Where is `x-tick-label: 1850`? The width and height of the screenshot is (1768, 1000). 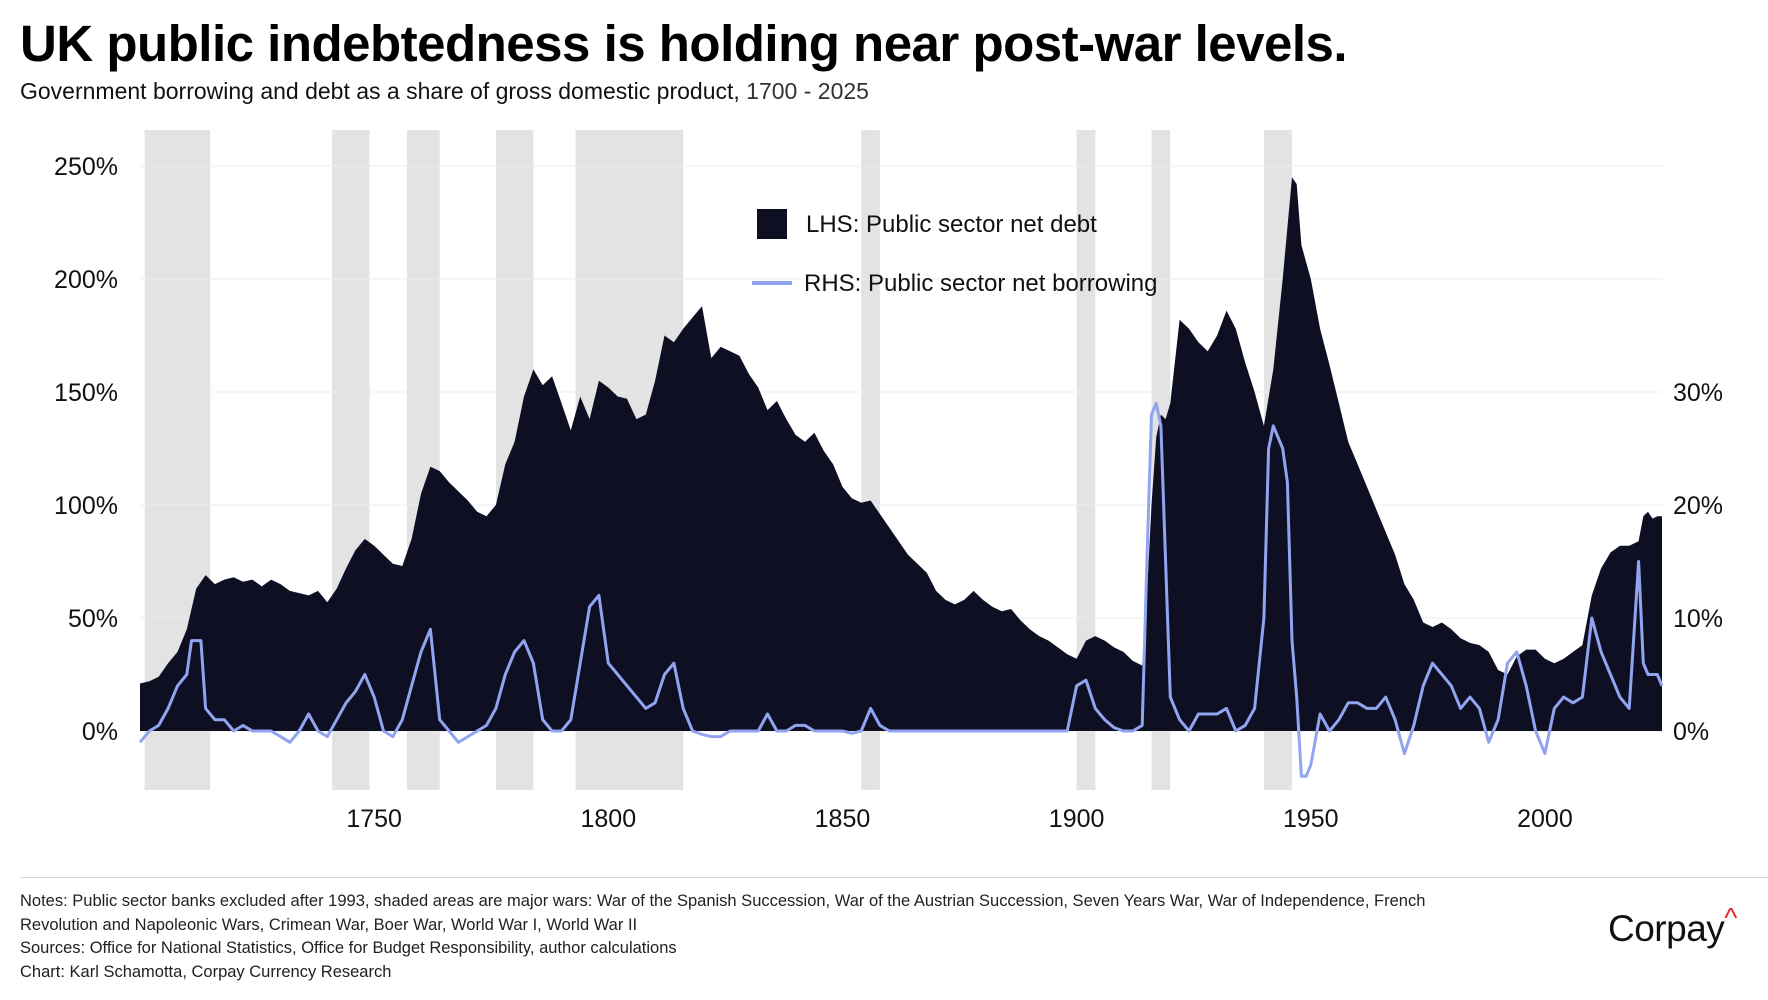
x-tick-label: 1850 is located at coordinates (843, 819).